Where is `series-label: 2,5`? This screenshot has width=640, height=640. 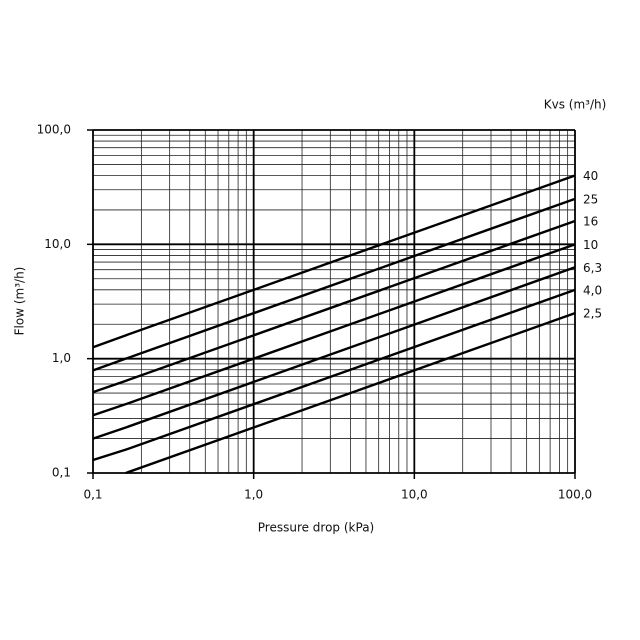
series-label: 2,5 is located at coordinates (592, 314).